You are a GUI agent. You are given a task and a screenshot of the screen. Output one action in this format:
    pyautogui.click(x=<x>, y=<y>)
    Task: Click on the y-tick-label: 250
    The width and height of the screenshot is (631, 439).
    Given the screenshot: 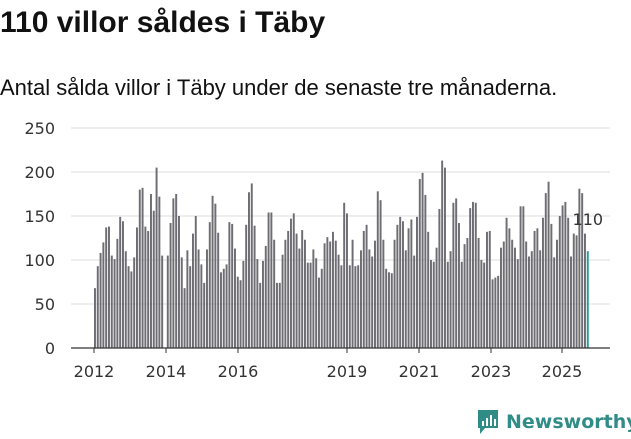 What is the action you would take?
    pyautogui.click(x=39, y=128)
    